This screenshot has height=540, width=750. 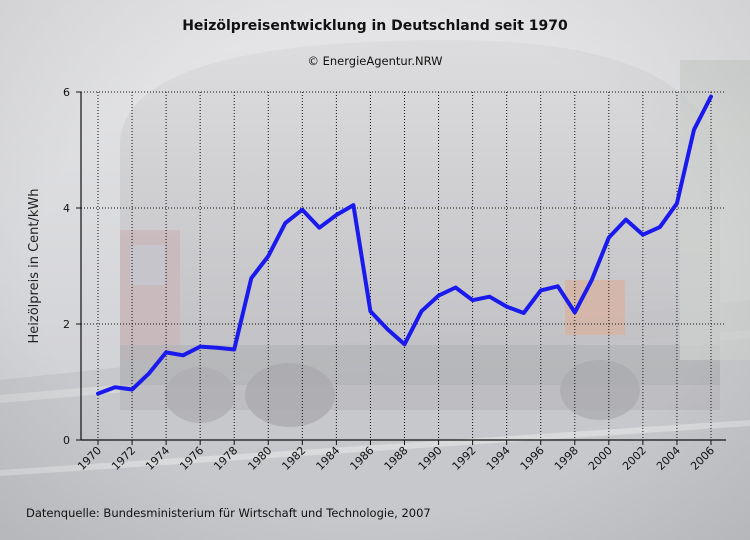 I want to click on x-tick-label: 1970, so click(x=89, y=458).